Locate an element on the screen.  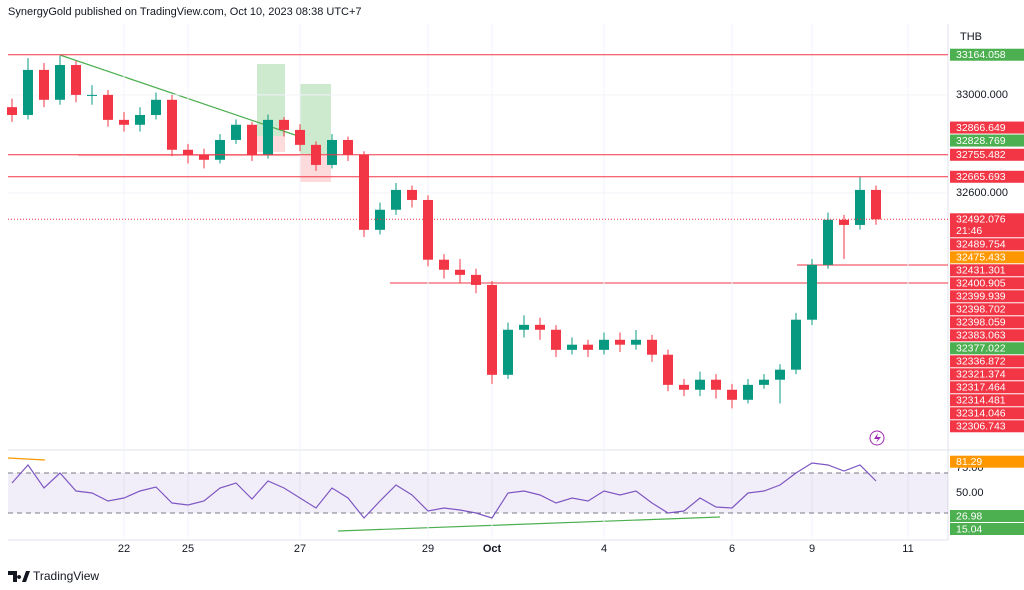
price-badge-label: 33164.058 is located at coordinates (981, 55).